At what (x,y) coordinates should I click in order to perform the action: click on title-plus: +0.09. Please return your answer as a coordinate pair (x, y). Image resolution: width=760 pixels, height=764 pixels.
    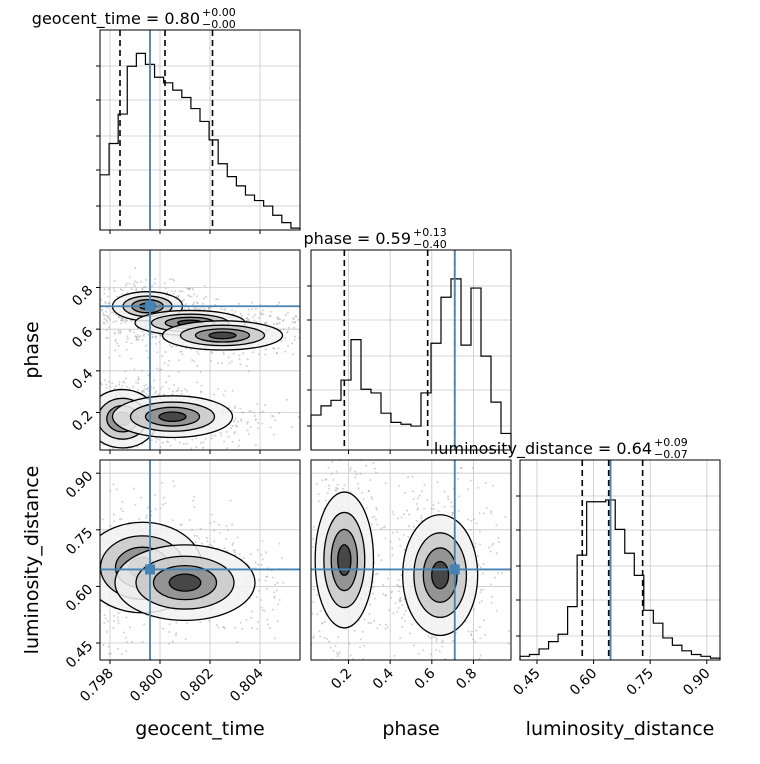
    Looking at the image, I should click on (671, 442).